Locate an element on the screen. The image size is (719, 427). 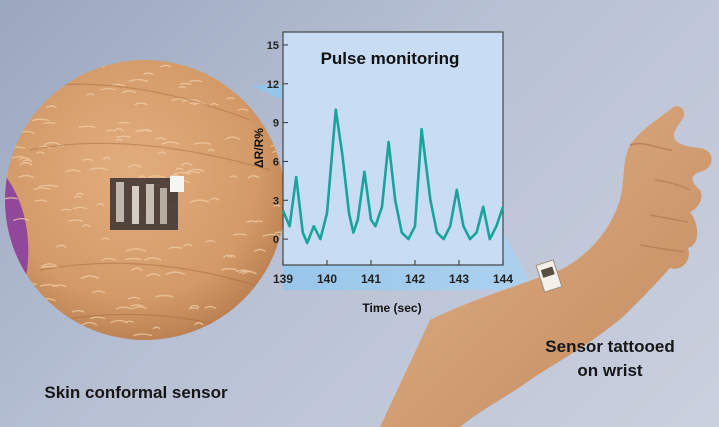
sensor-patch-magnified is located at coordinates (147, 203).